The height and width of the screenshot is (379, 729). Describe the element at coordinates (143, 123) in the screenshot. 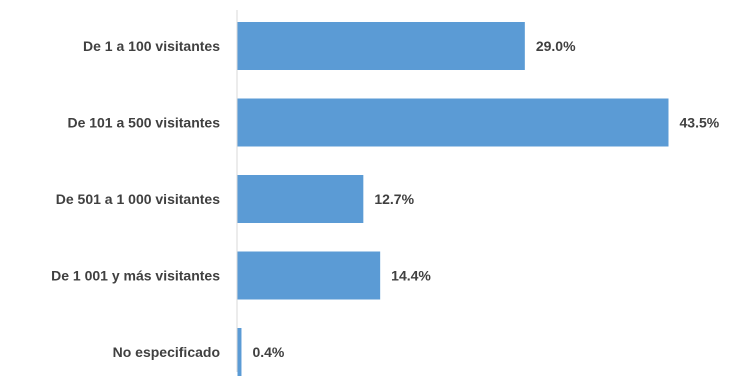

I see `category-label: De 101 a 500 visitantes` at that location.